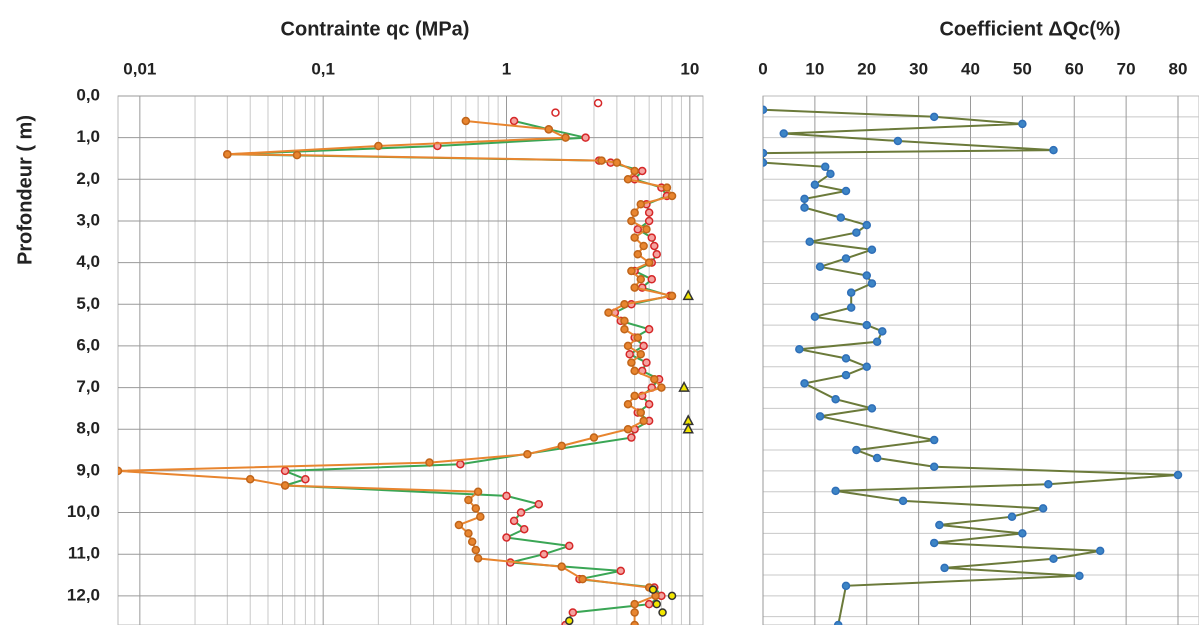 Image resolution: width=1199 pixels, height=625 pixels. Describe the element at coordinates (1029, 29) in the screenshot. I see `chart-title: Coefficient ΔQc(%)` at that location.